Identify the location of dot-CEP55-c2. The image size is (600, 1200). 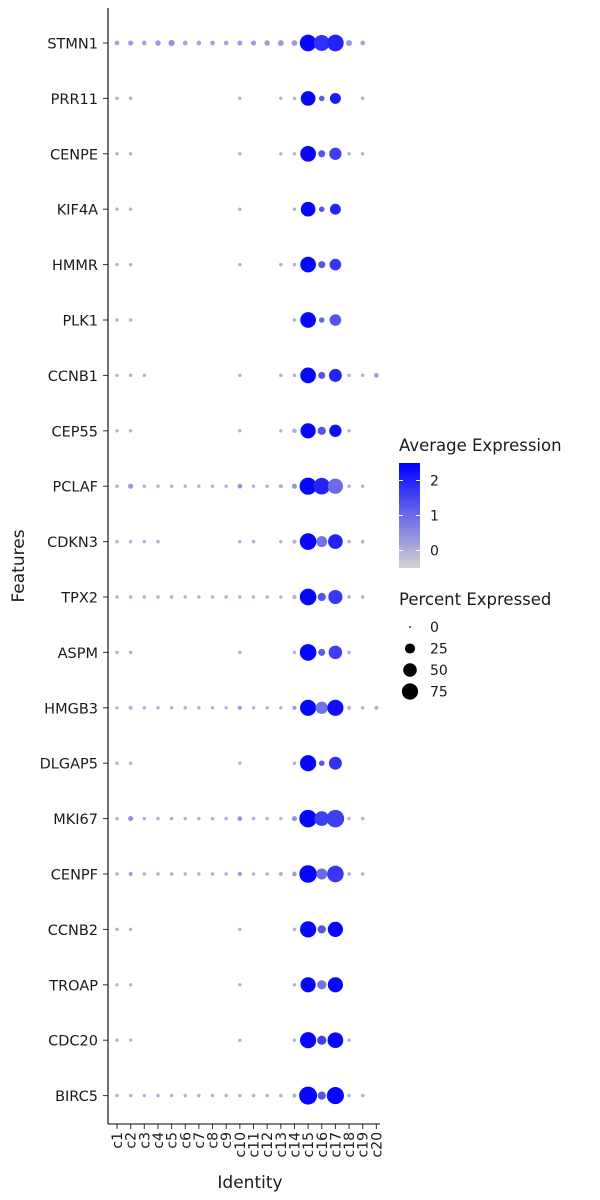
(130, 431).